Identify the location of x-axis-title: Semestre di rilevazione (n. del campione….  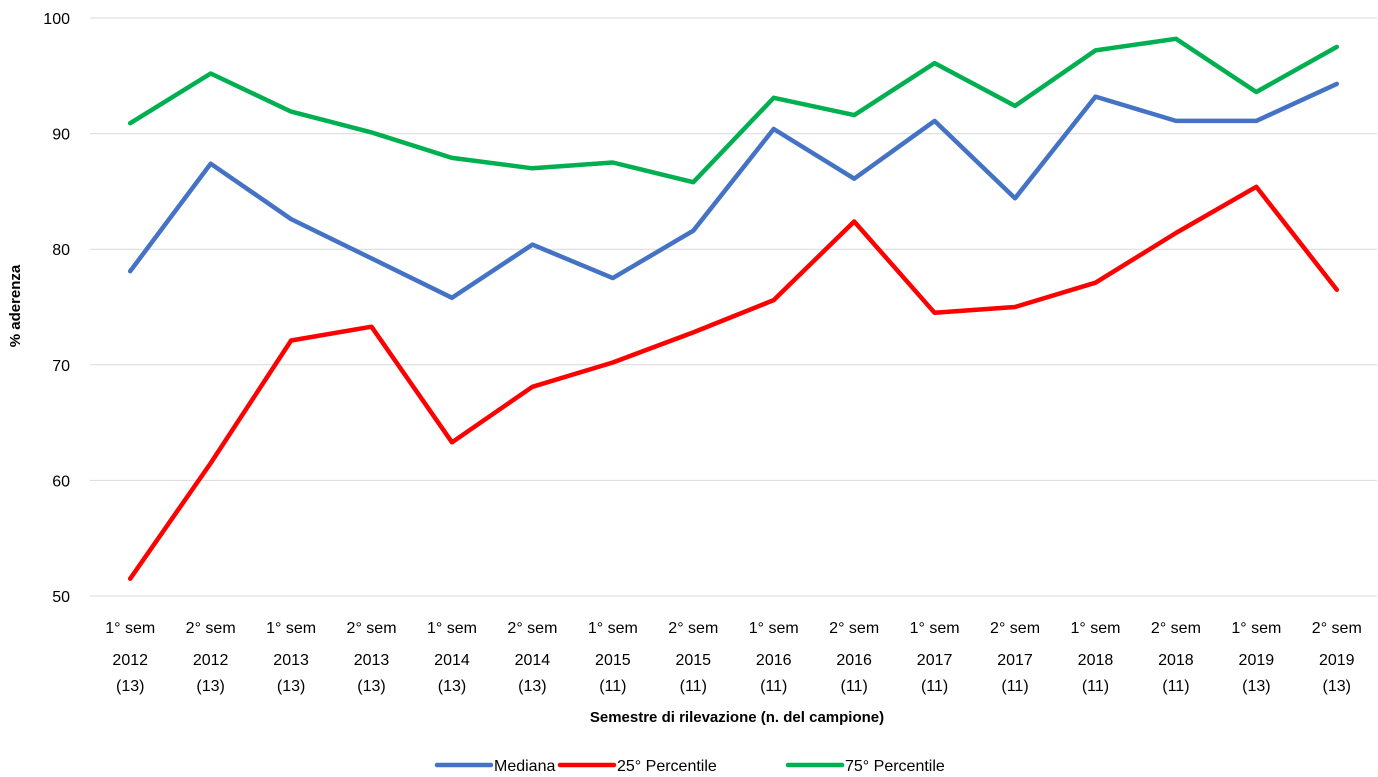
(737, 717).